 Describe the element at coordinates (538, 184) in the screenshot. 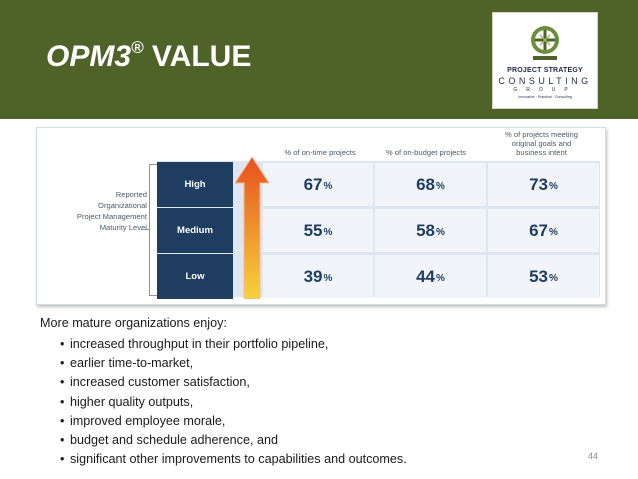

I see `cell-value: 73` at that location.